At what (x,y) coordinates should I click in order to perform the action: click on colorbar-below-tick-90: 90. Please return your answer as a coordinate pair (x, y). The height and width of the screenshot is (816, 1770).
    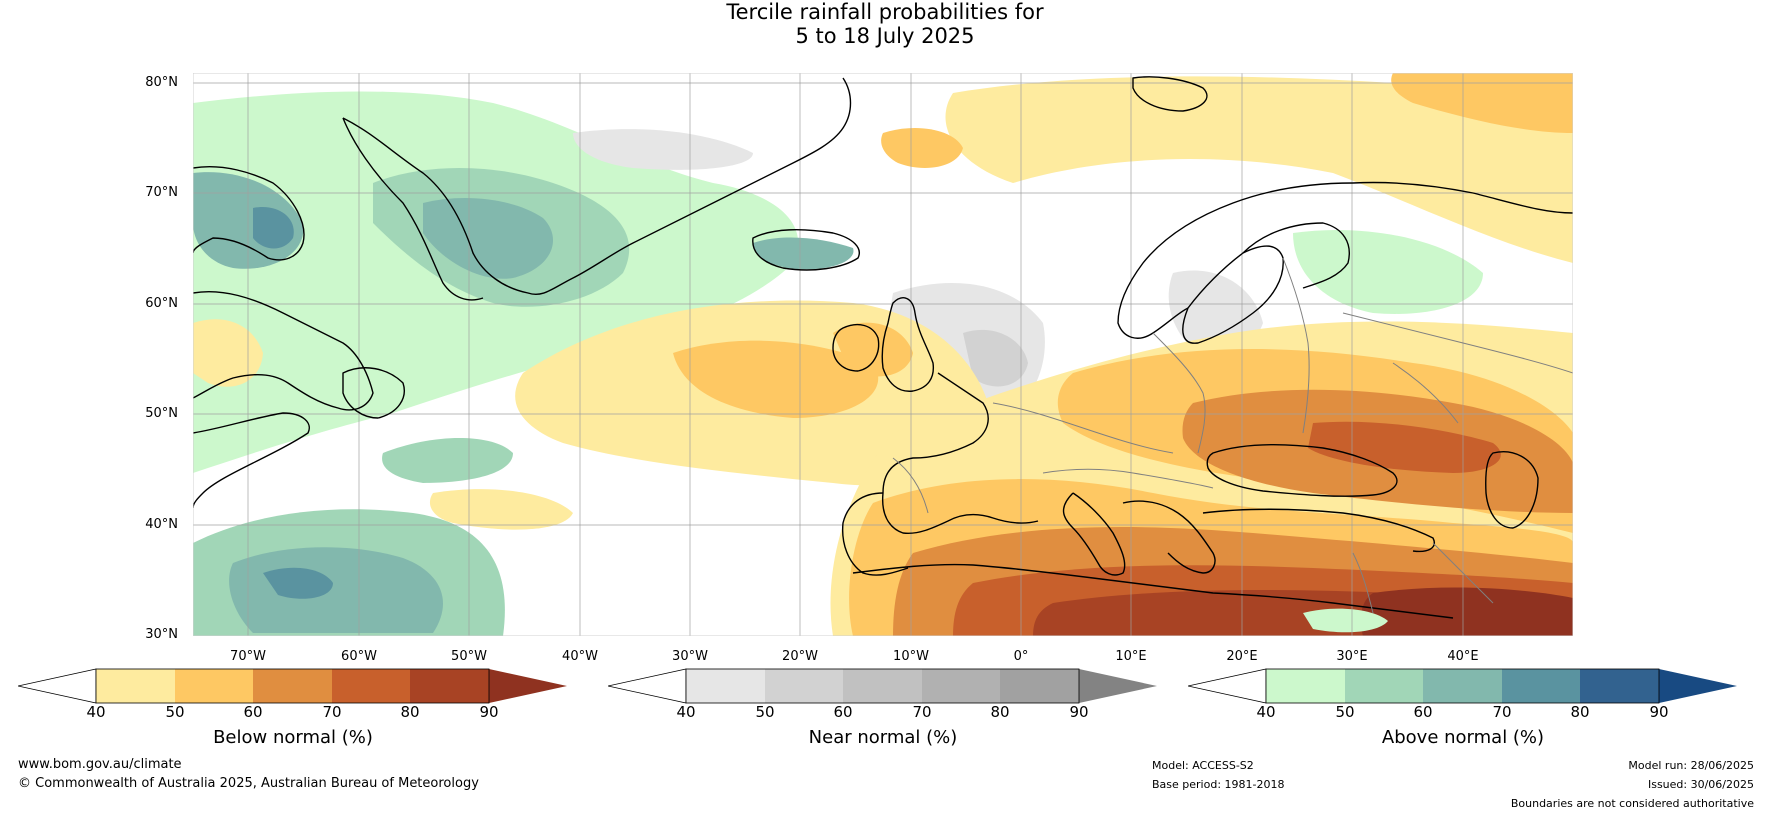
    Looking at the image, I should click on (489, 712).